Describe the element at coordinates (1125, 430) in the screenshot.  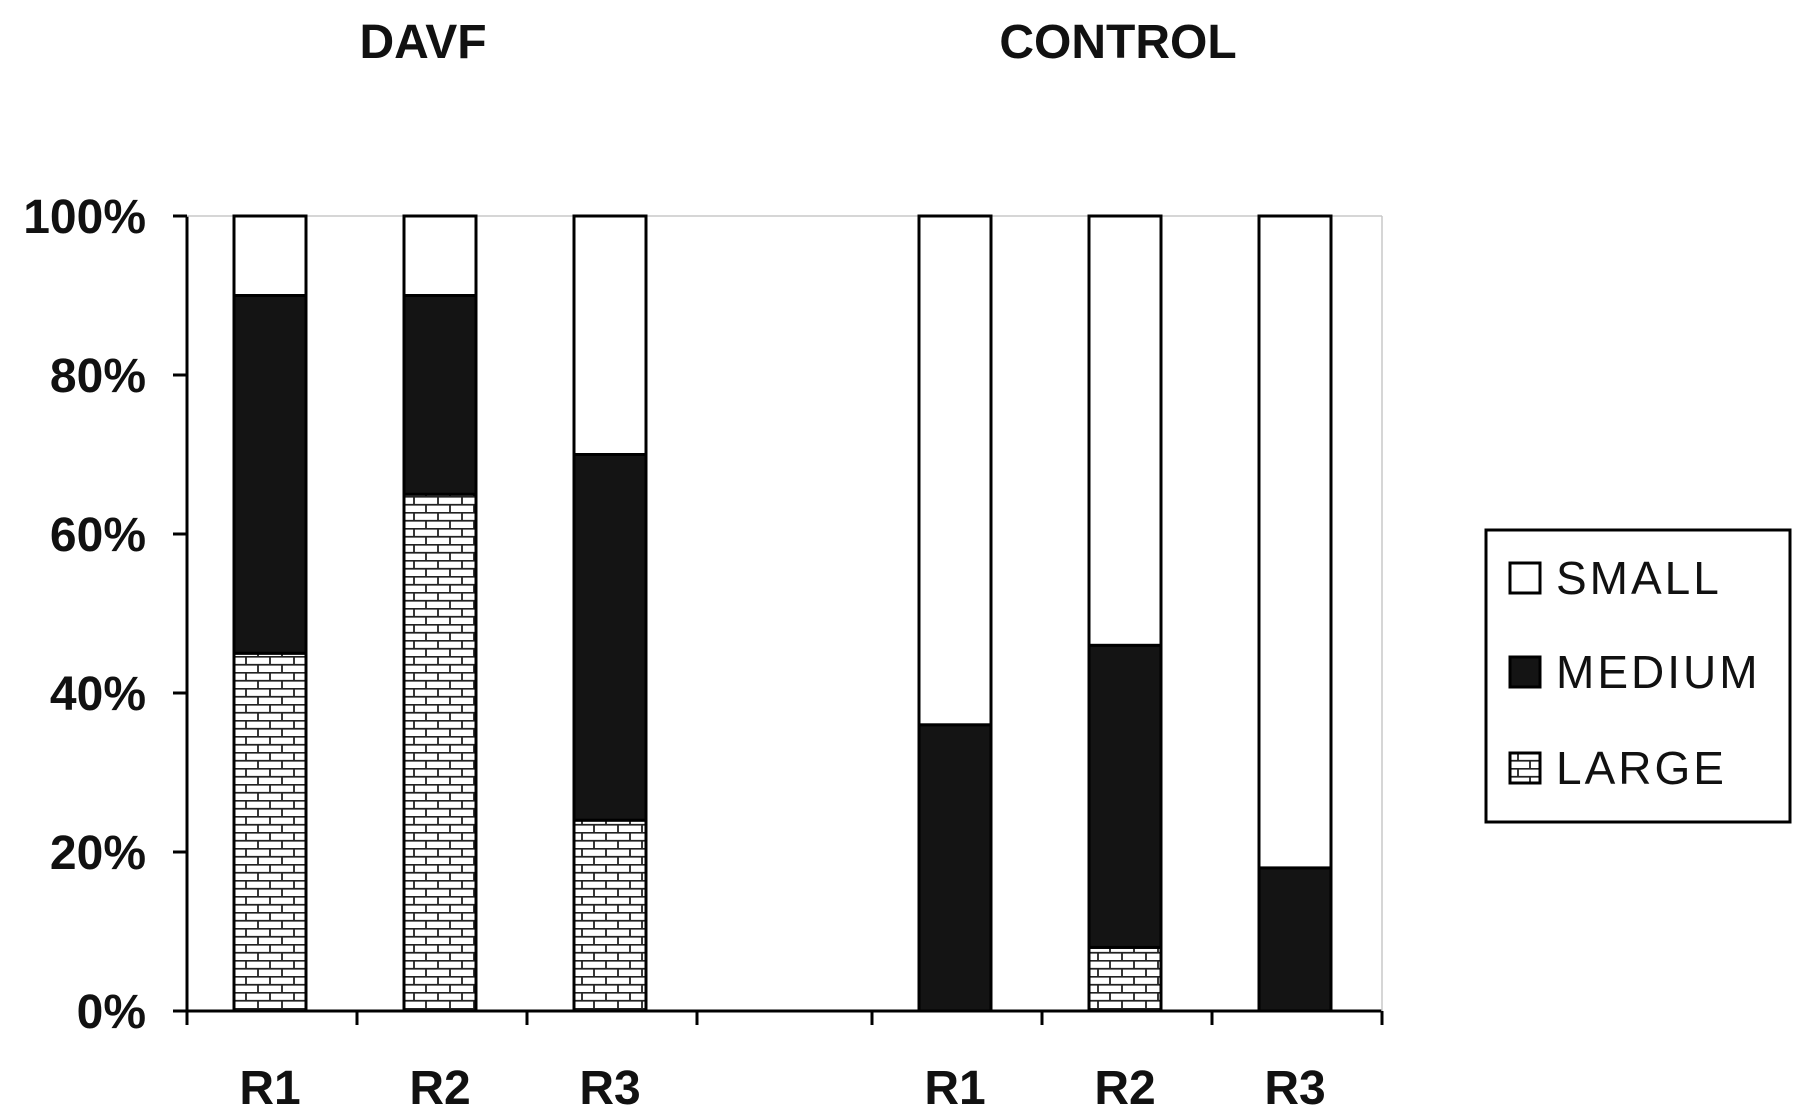
I see `bar-segment-control-r2-small` at that location.